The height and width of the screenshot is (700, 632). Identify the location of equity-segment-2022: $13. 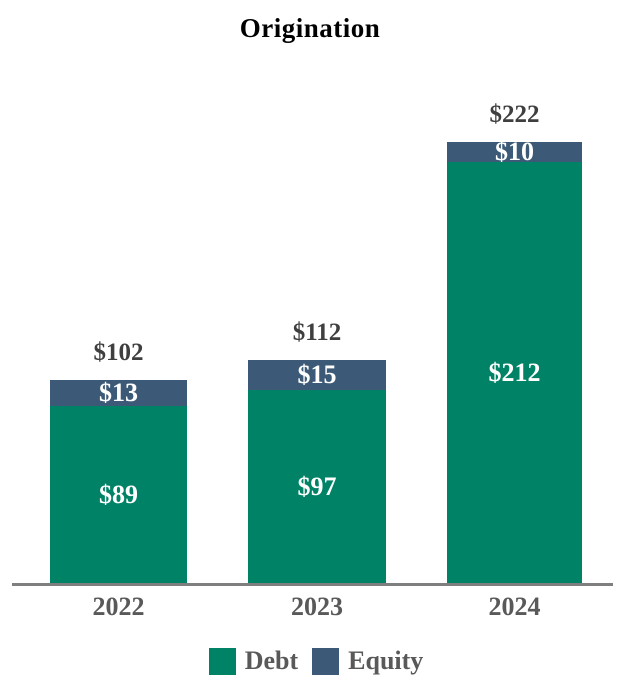
(118, 393).